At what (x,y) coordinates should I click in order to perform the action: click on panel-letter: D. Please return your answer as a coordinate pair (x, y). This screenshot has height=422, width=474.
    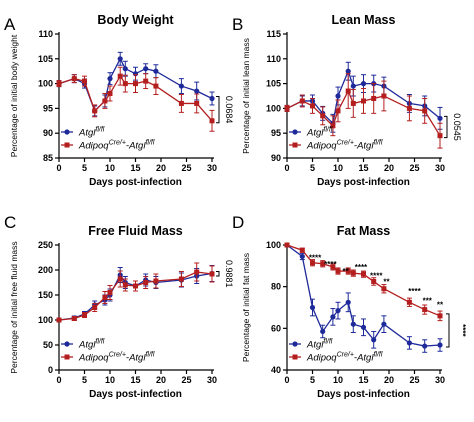
    Looking at the image, I should click on (238, 222).